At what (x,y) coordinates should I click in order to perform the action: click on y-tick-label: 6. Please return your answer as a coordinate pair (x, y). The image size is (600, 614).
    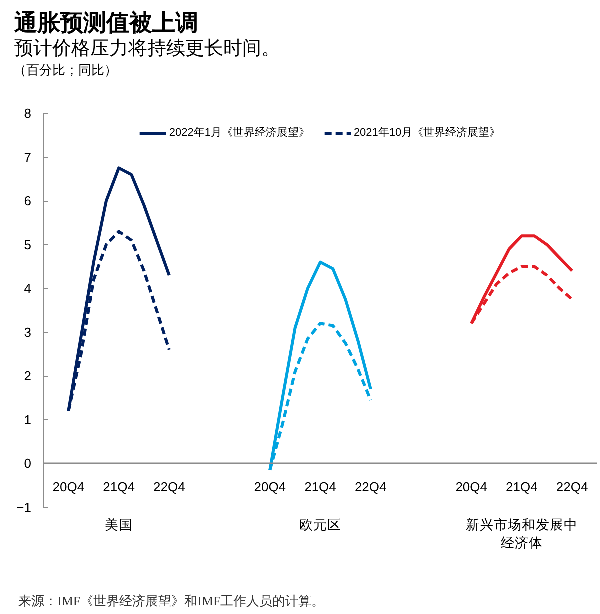
    Looking at the image, I should click on (28, 201).